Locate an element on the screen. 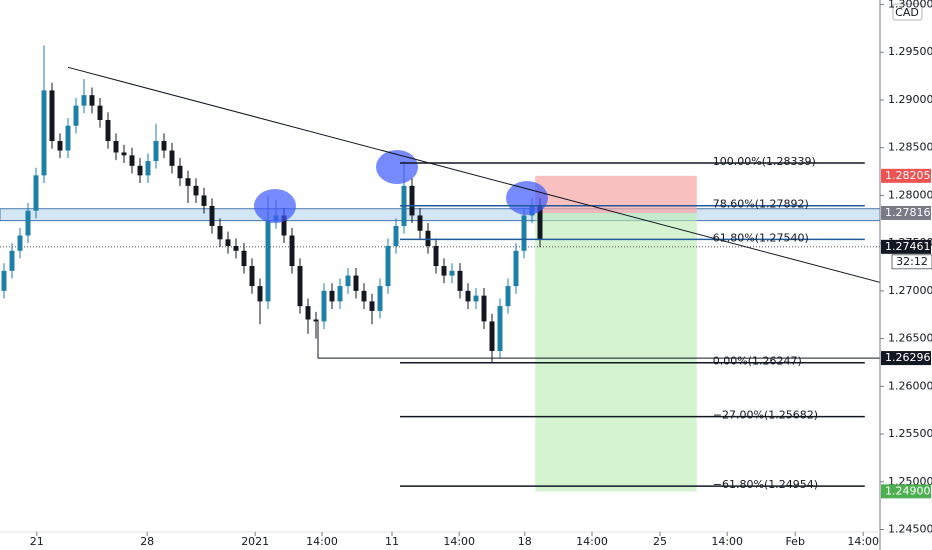  x-tick-label: 21 is located at coordinates (37, 541).